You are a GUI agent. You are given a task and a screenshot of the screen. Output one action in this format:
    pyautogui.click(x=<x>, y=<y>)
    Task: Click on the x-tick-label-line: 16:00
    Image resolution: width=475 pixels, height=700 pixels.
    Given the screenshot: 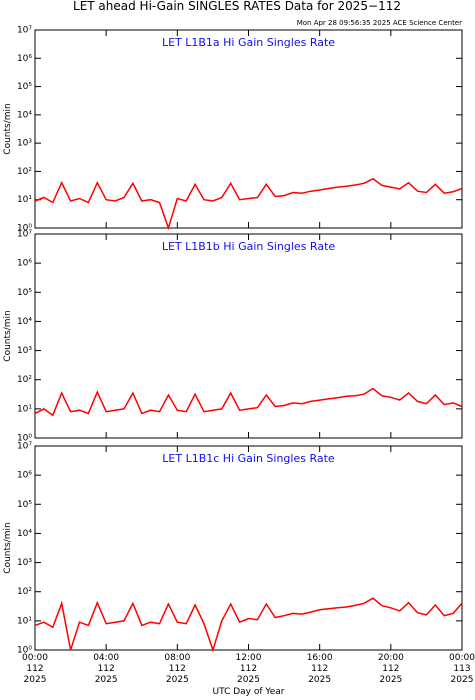 What is the action you would take?
    pyautogui.click(x=320, y=658)
    